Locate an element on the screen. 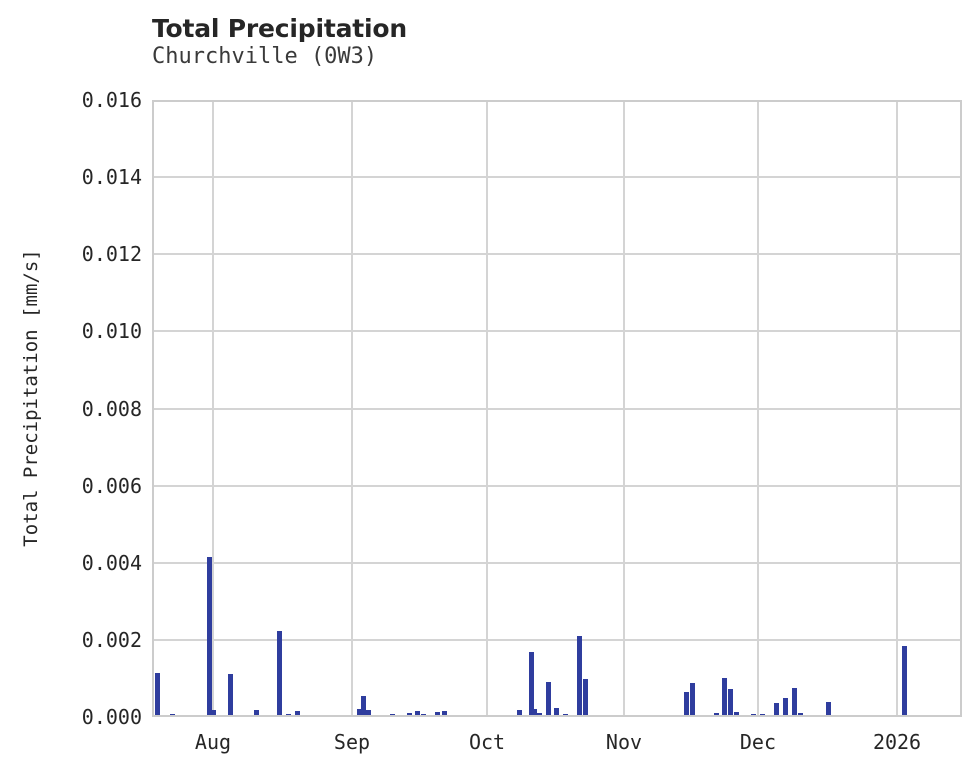 This screenshot has width=980, height=780. y-tick-label: 0.014 is located at coordinates (111, 177).